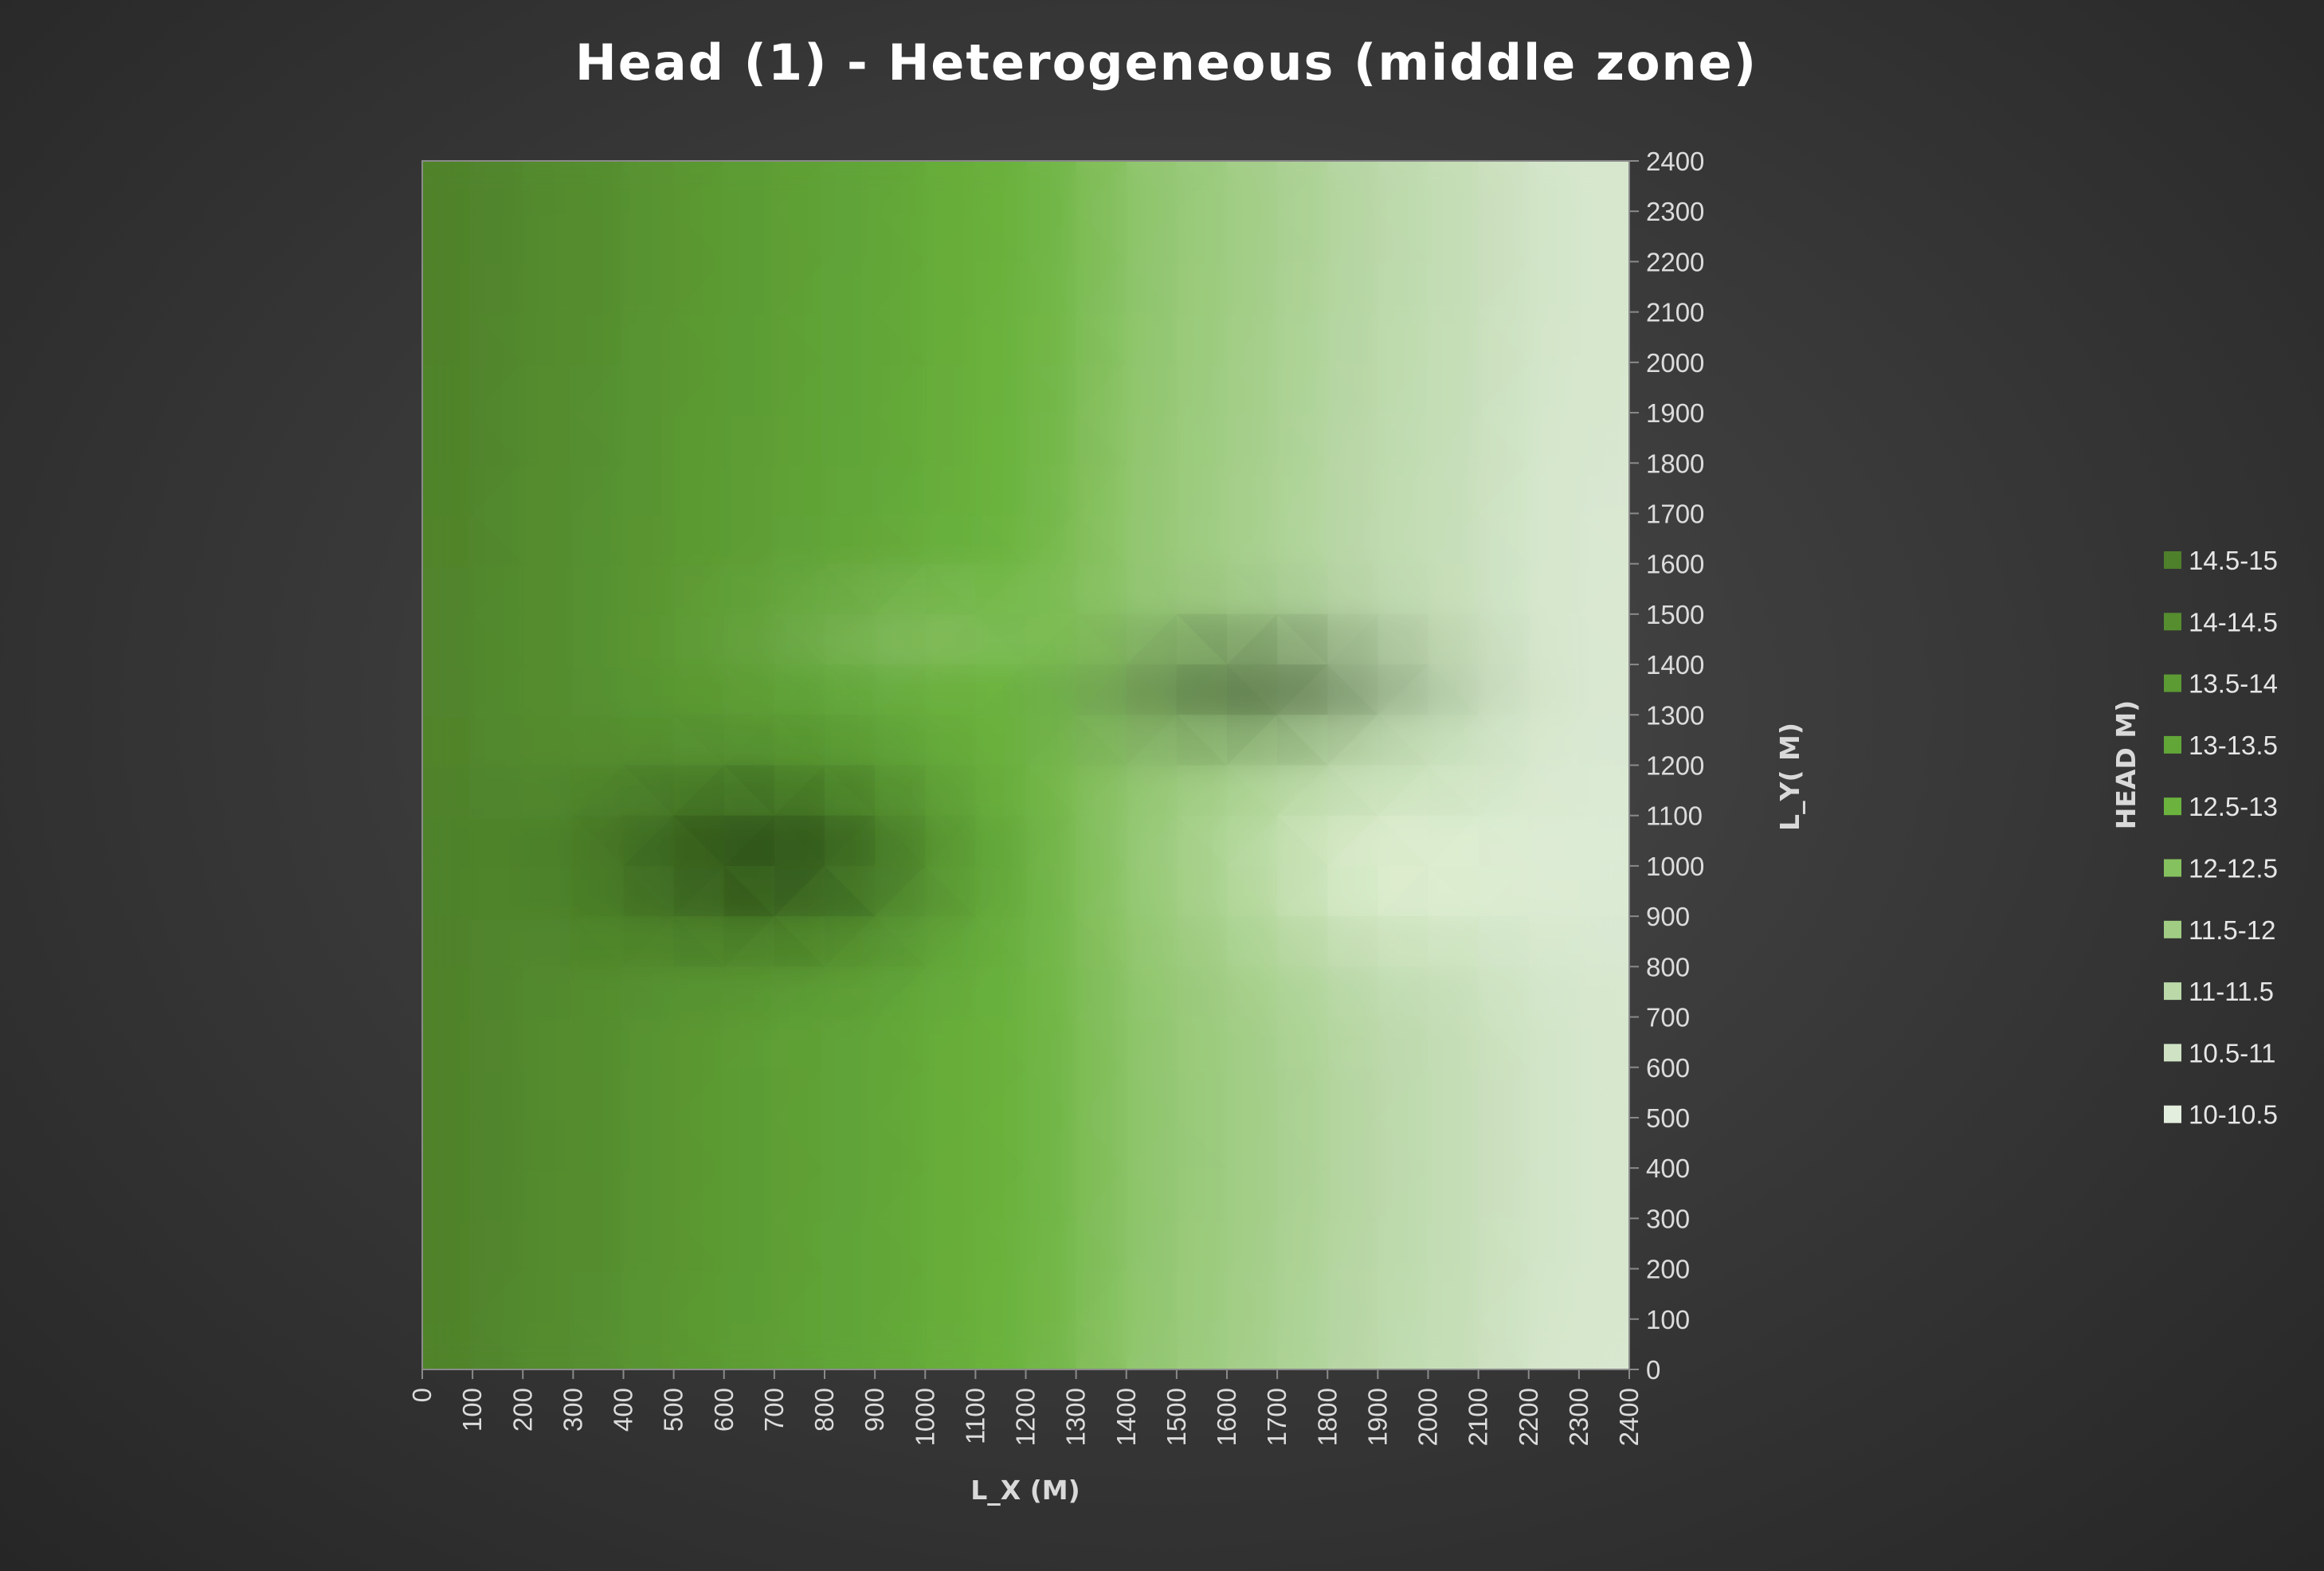  I want to click on x-tick-label: 2200, so click(1529, 1417).